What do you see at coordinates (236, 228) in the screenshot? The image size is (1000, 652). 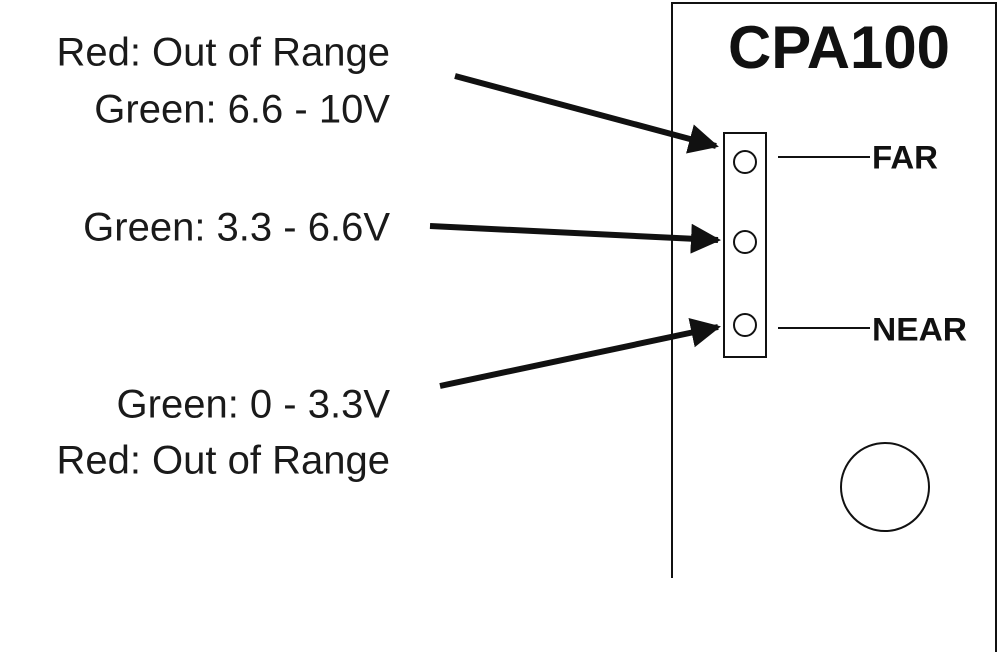 I see `annotation-text: Green: 3.3 - 6.6V` at bounding box center [236, 228].